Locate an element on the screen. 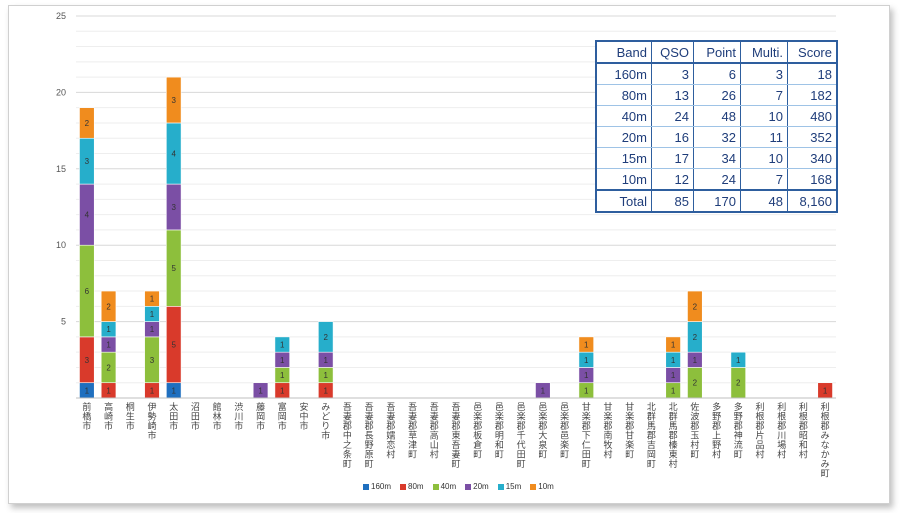 This screenshot has height=513, width=900. x-tick-label: 多野郡神流町 is located at coordinates (738, 431).